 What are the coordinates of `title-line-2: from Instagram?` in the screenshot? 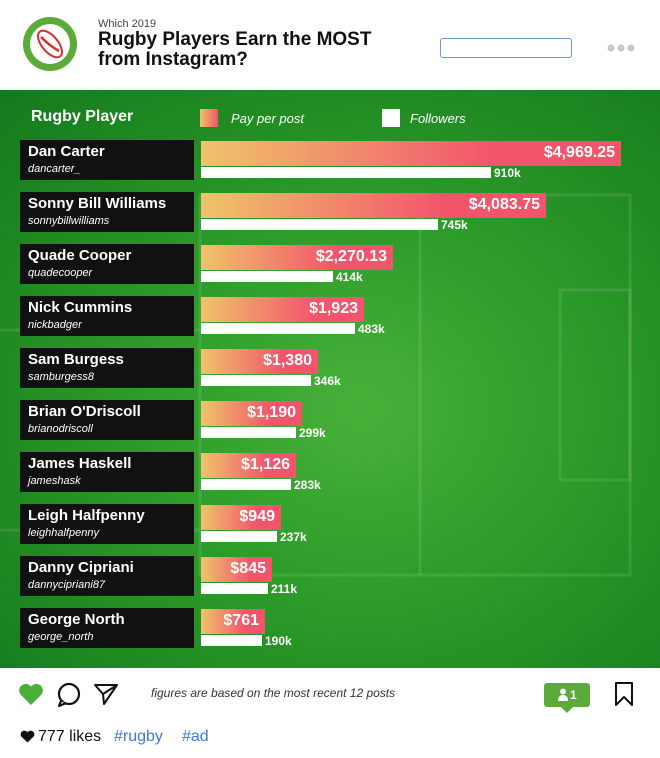 It's located at (173, 59).